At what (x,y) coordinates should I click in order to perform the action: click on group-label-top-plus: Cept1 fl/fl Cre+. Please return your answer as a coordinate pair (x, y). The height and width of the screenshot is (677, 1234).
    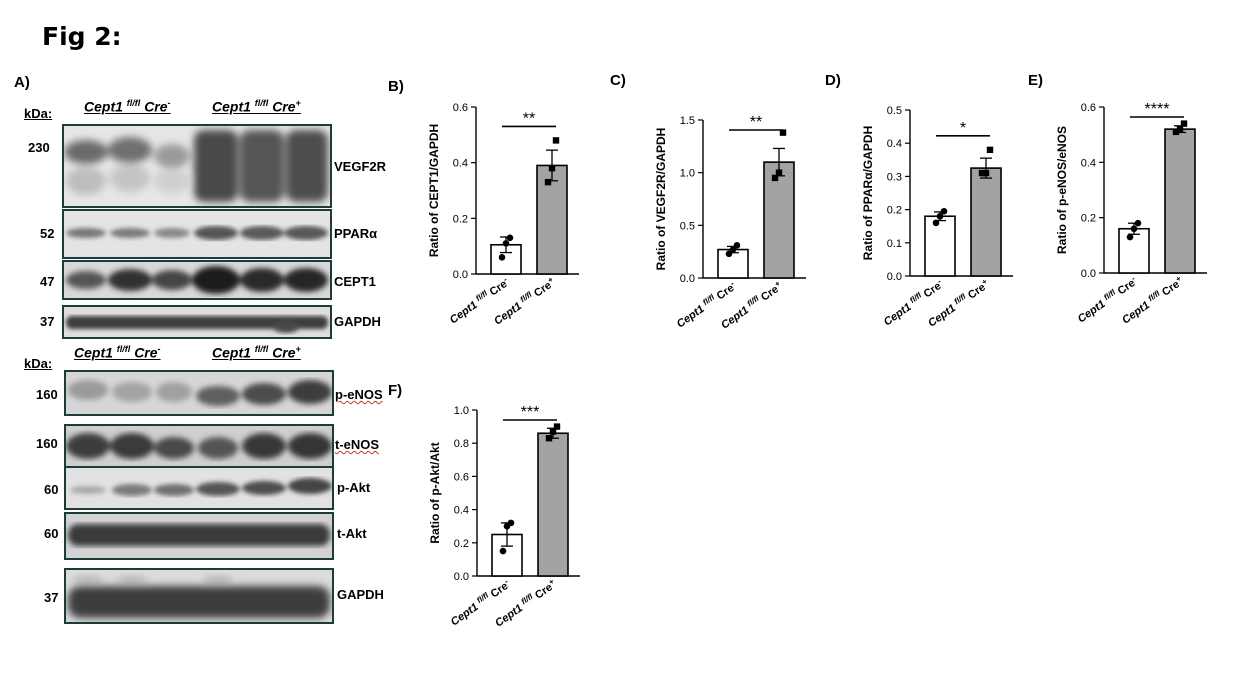
    Looking at the image, I should click on (256, 106).